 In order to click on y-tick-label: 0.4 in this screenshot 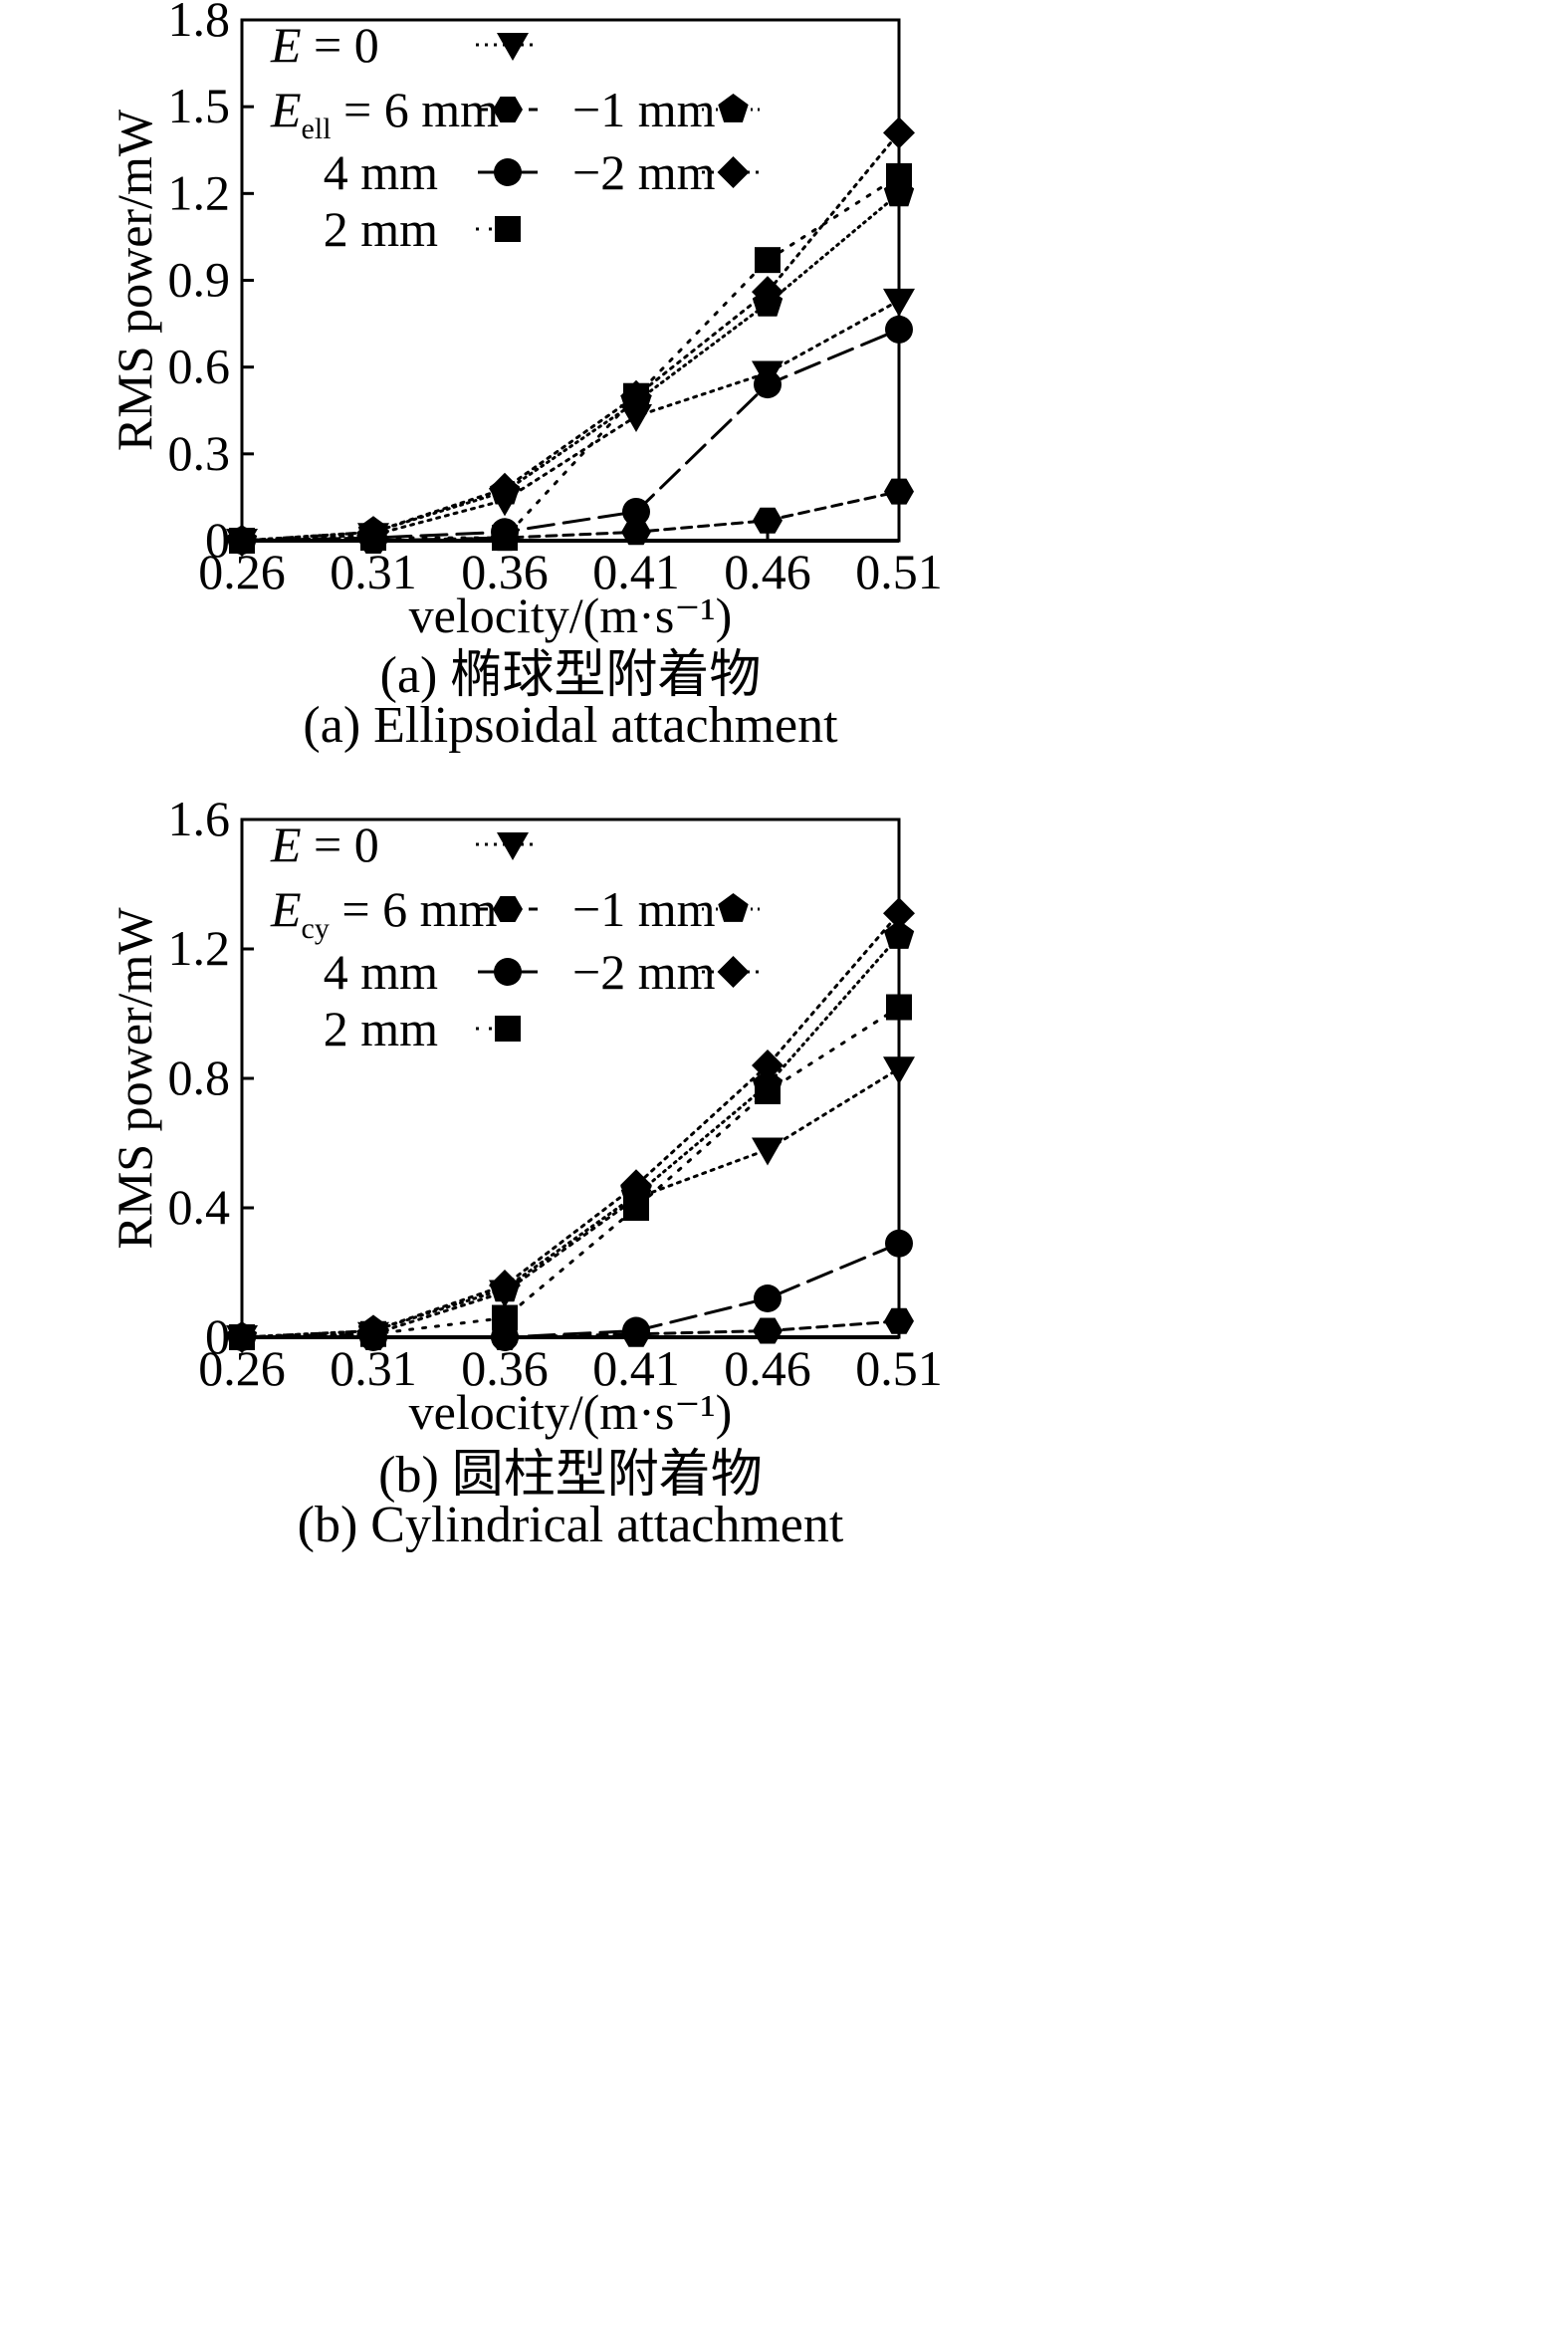, I will do `click(200, 1207)`.